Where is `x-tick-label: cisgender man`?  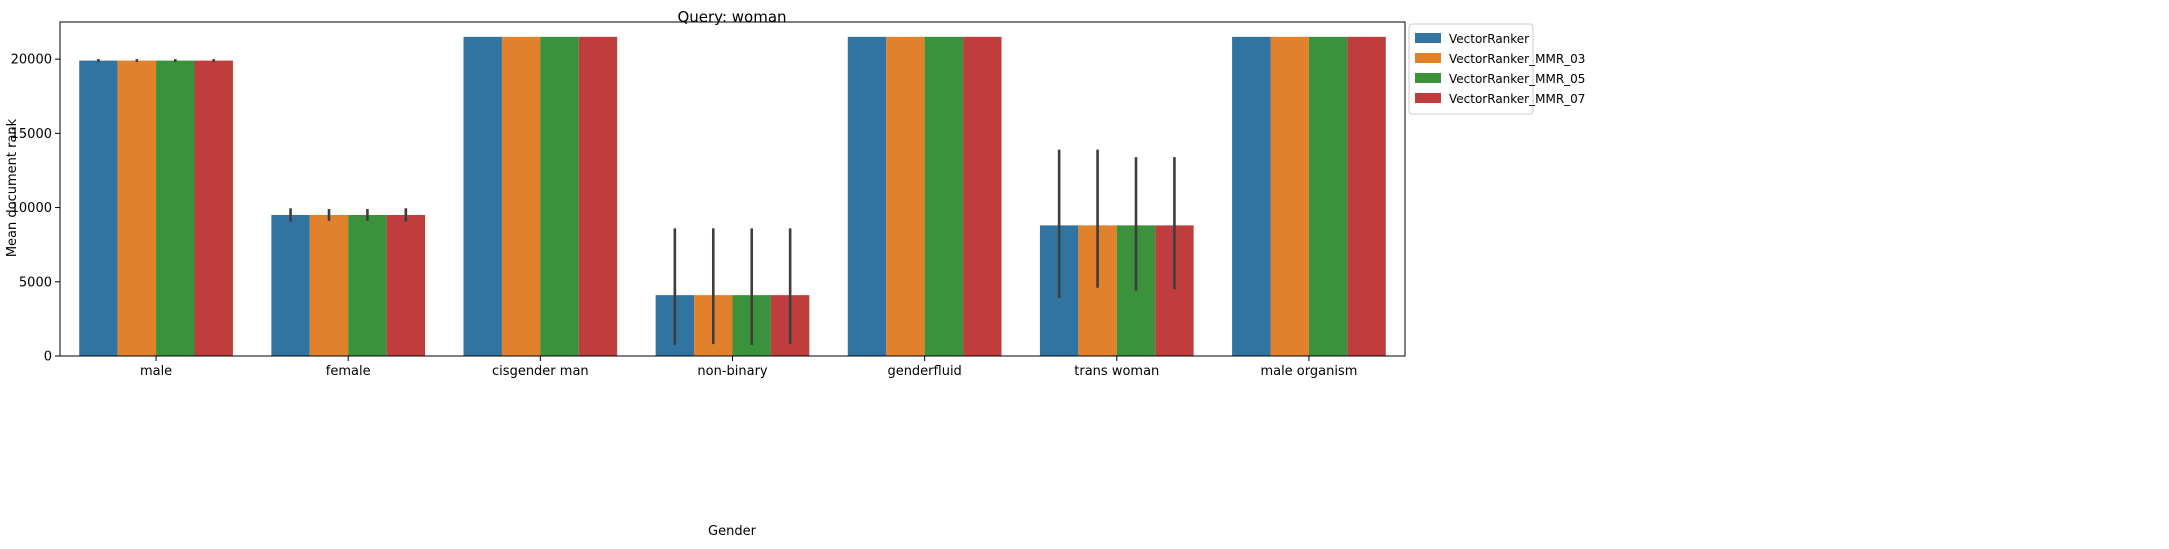
x-tick-label: cisgender man is located at coordinates (540, 371).